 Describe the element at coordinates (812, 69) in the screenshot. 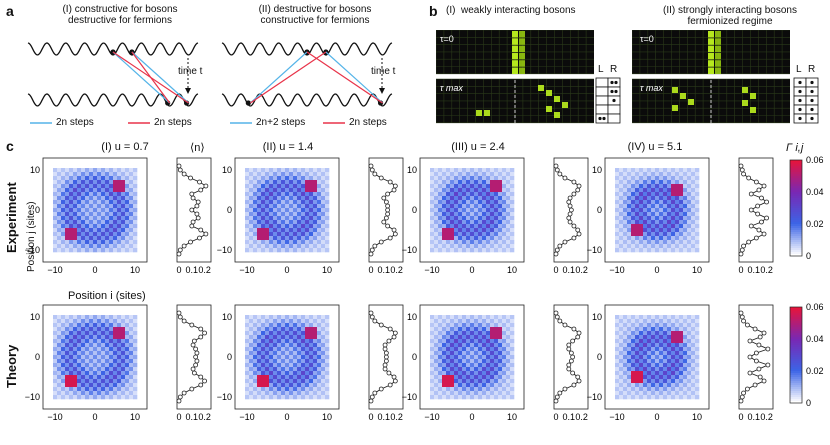

I see `right-label-2: R` at that location.